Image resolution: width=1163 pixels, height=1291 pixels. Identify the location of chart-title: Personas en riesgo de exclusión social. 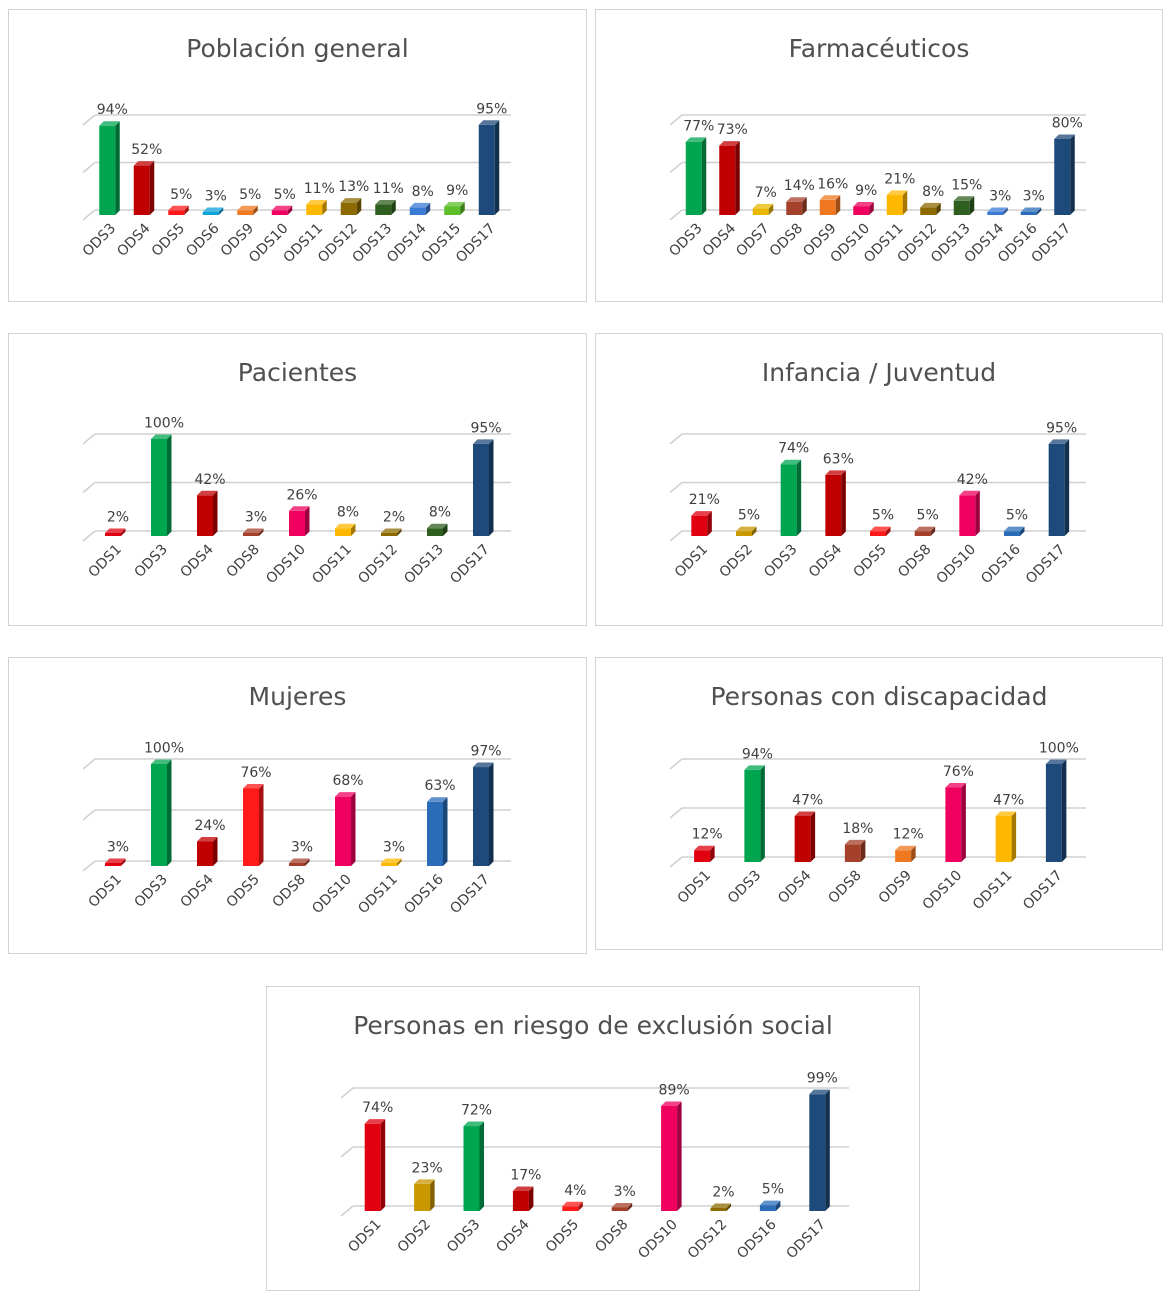
(593, 1025).